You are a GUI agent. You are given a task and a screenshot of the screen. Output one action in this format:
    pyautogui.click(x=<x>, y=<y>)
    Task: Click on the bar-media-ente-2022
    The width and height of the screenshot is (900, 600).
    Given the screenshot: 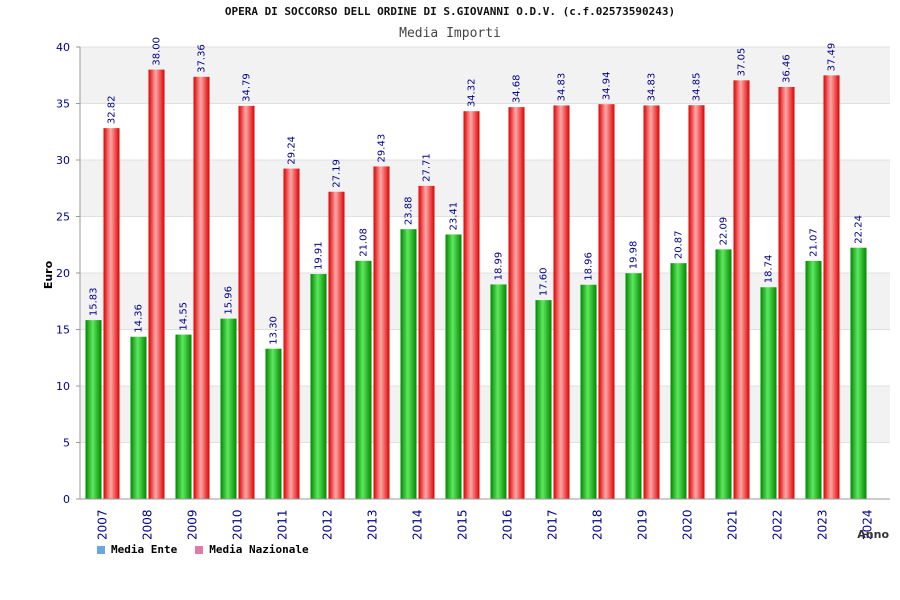 What is the action you would take?
    pyautogui.click(x=768, y=393)
    